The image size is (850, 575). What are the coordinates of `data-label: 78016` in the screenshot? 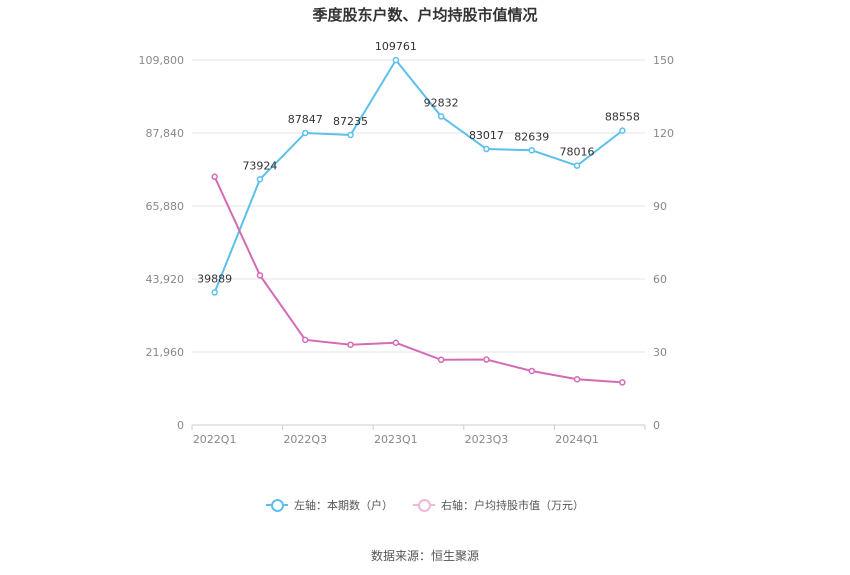 It's located at (577, 152).